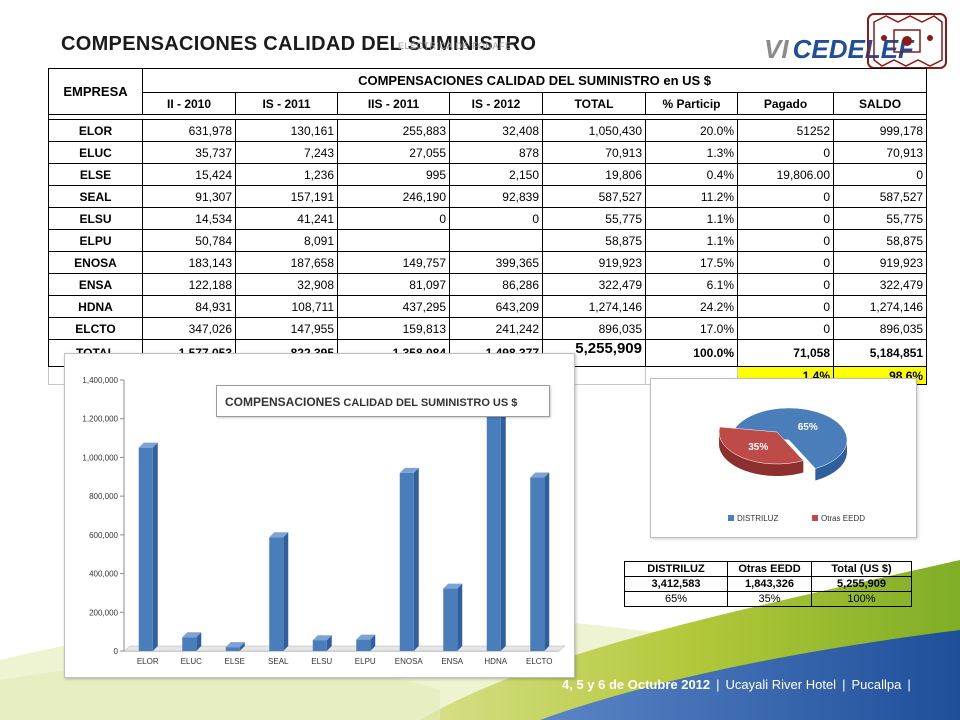 Image resolution: width=960 pixels, height=720 pixels. Describe the element at coordinates (691, 152) in the screenshot. I see `value-cell-pct: 1.3%` at that location.